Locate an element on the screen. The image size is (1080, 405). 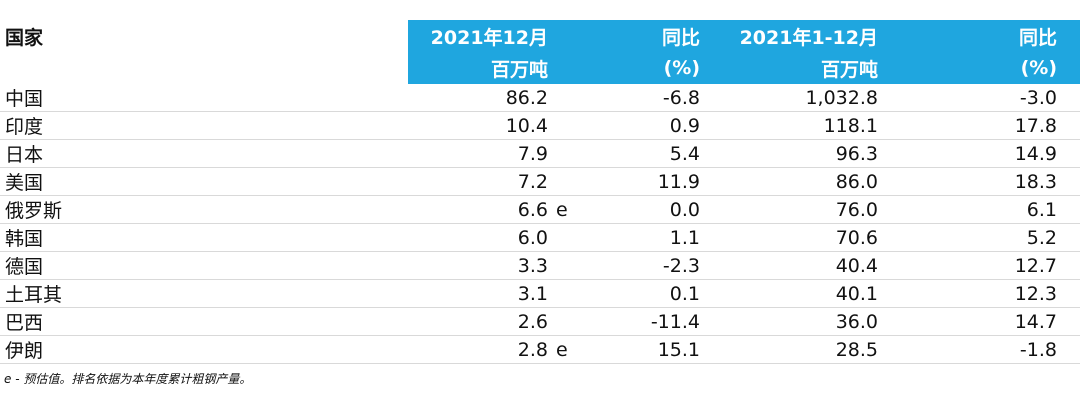
cell: 1,032.8 is located at coordinates (789, 98).